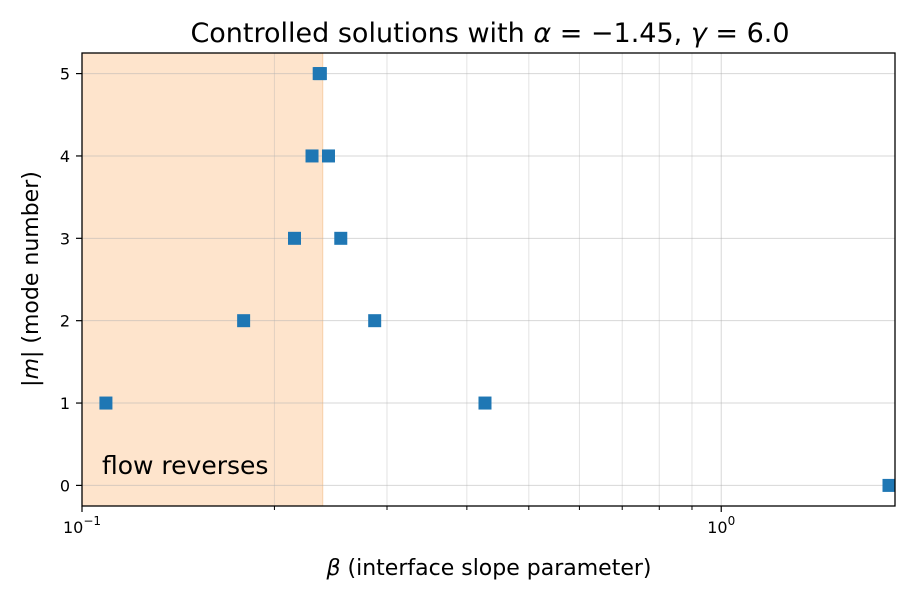  What do you see at coordinates (732, 521) in the screenshot?
I see `x-tick-exponent: 0` at bounding box center [732, 521].